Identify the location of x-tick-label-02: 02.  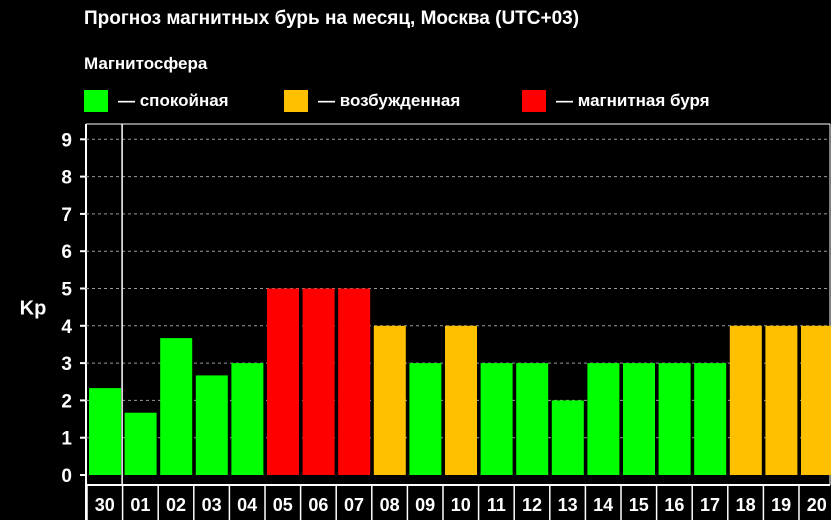
(176, 505).